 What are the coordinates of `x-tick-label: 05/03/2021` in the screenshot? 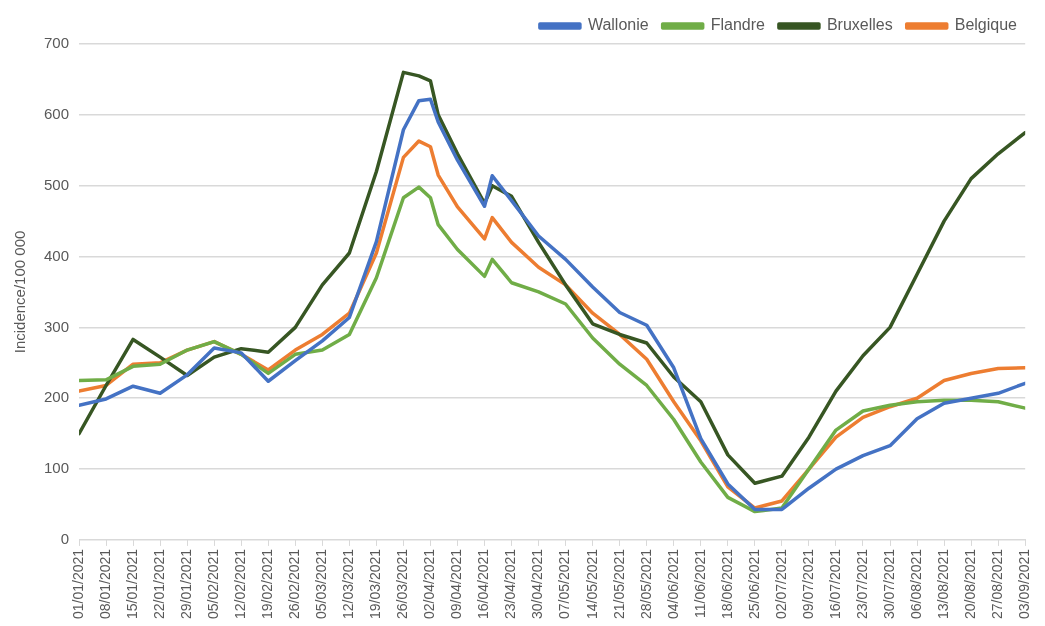 It's located at (321, 584).